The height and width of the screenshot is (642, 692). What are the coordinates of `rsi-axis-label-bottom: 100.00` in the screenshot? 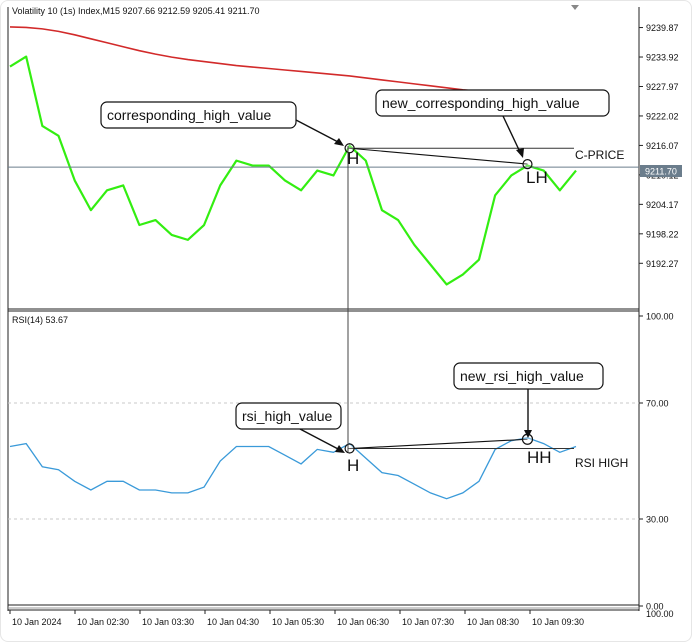 It's located at (660, 614).